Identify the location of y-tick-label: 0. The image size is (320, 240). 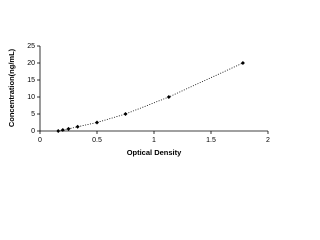
(33, 131).